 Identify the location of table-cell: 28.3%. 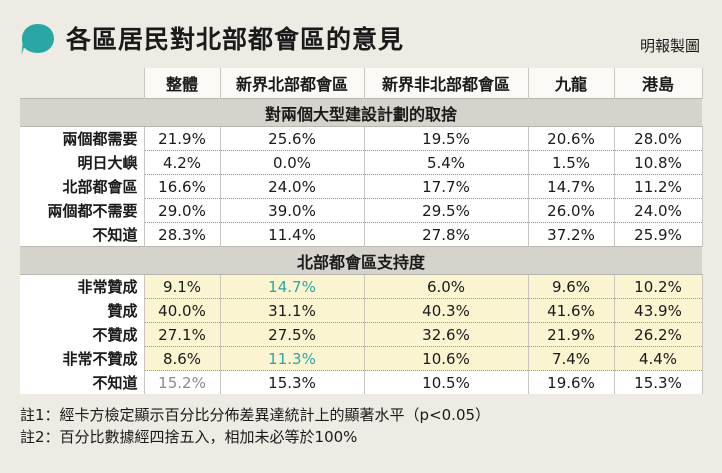
(182, 234).